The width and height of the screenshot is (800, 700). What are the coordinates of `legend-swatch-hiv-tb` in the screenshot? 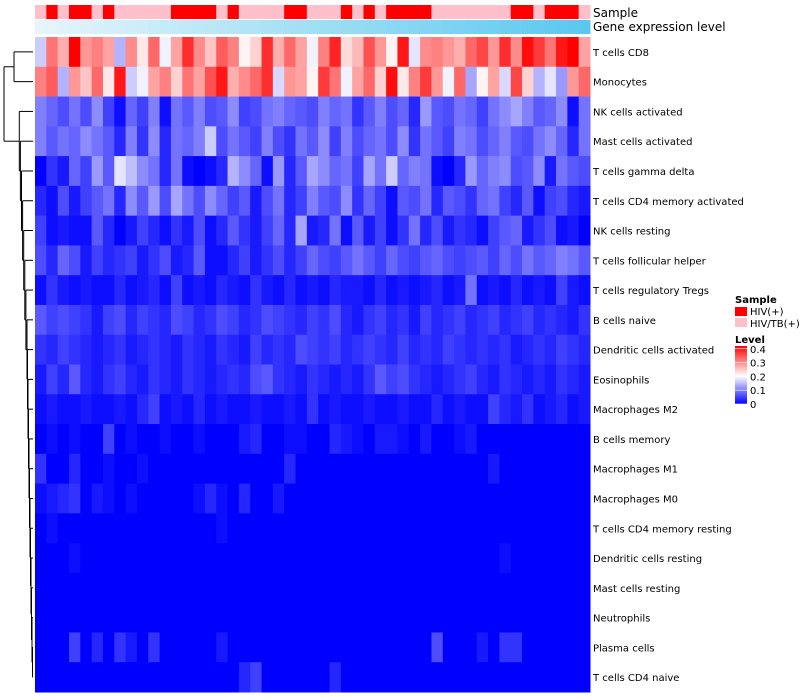 It's located at (741, 322).